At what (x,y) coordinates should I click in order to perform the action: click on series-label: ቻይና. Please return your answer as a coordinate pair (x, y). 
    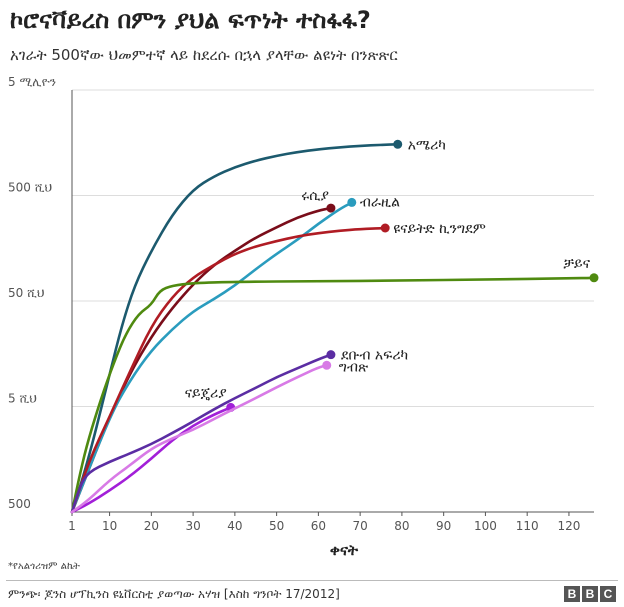
    Looking at the image, I should click on (576, 264).